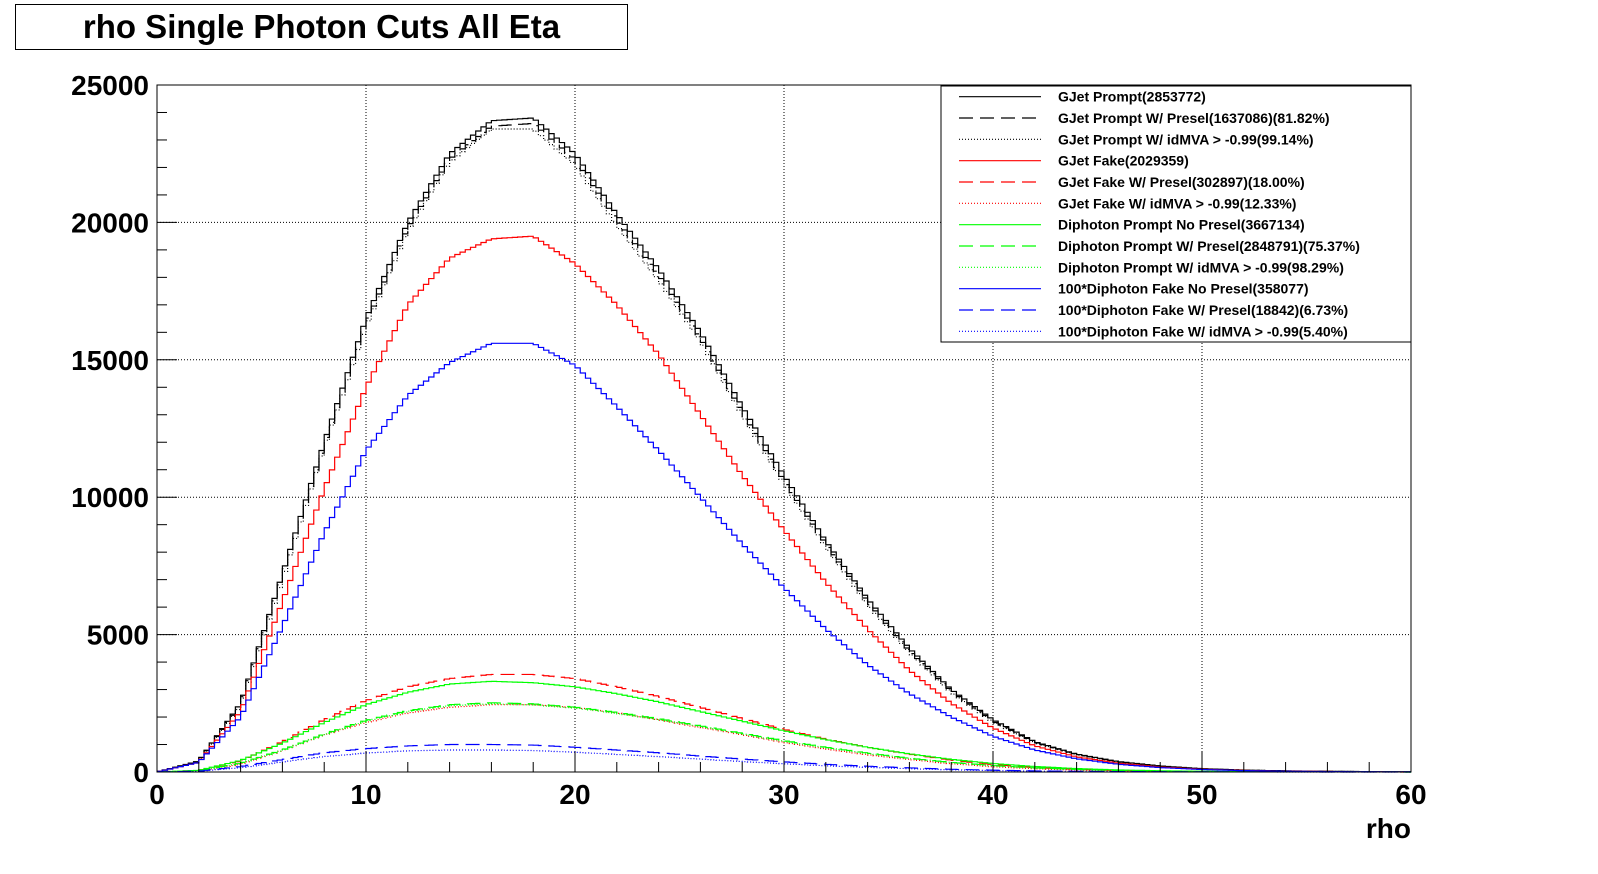 This screenshot has height=874, width=1598. I want to click on y-tick-label-2: 10000, so click(110, 497).